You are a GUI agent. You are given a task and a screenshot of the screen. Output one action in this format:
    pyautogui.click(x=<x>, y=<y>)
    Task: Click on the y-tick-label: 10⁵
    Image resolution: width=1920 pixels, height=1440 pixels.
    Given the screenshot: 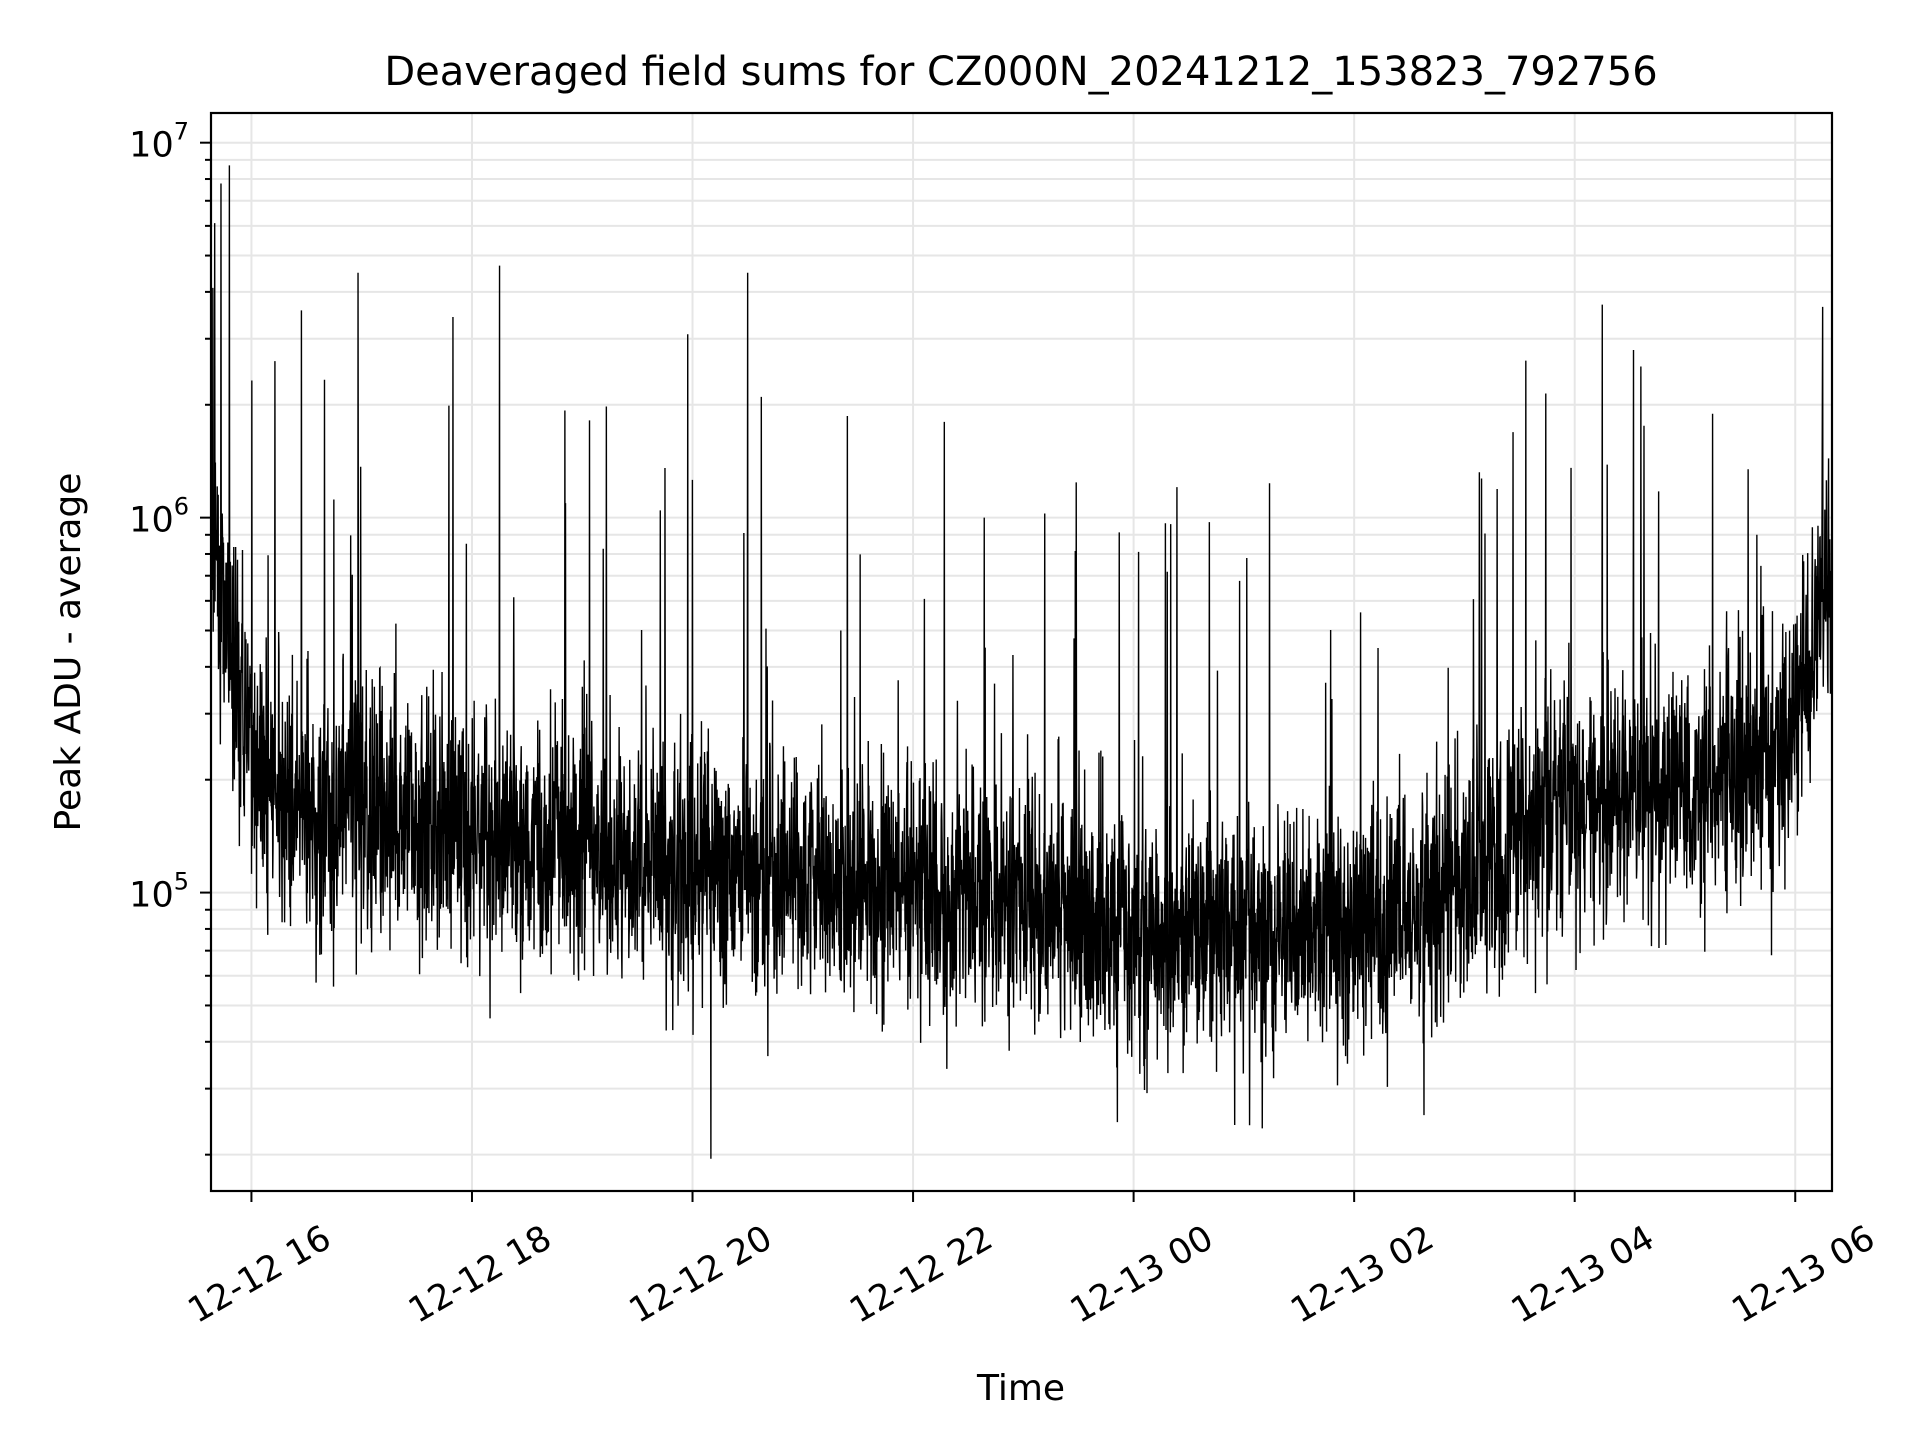 What is the action you would take?
    pyautogui.click(x=159, y=892)
    